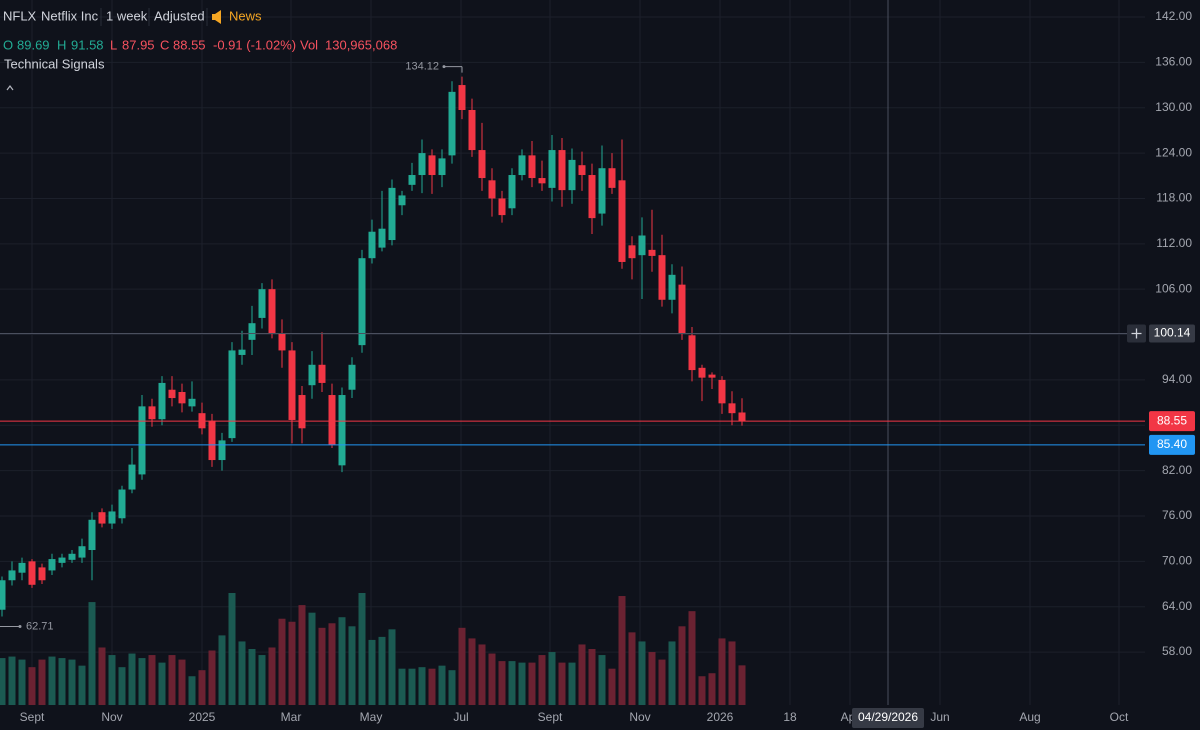  Describe the element at coordinates (127, 15) in the screenshot. I see `interval: 1 week` at that location.